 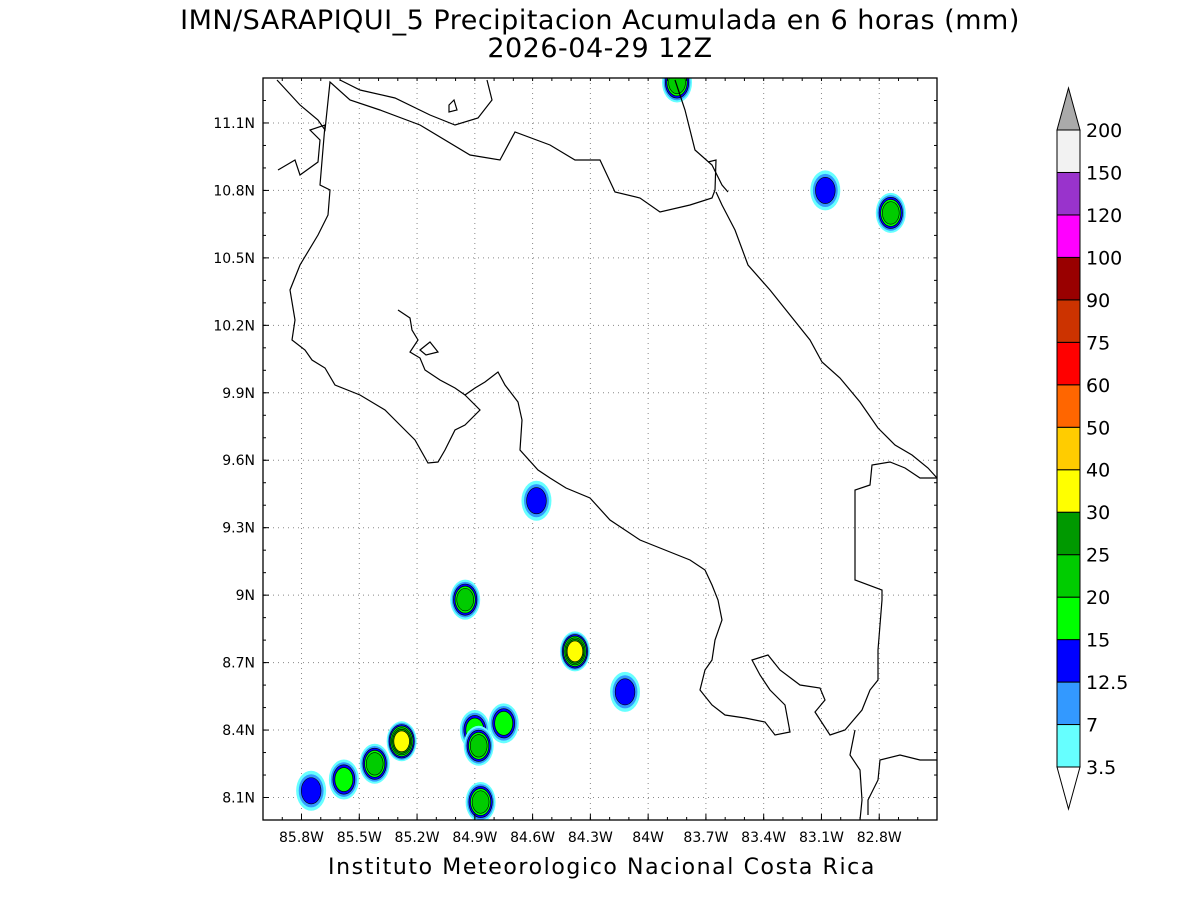 What do you see at coordinates (1104, 173) in the screenshot?
I see `colorbar-label: 150` at bounding box center [1104, 173].